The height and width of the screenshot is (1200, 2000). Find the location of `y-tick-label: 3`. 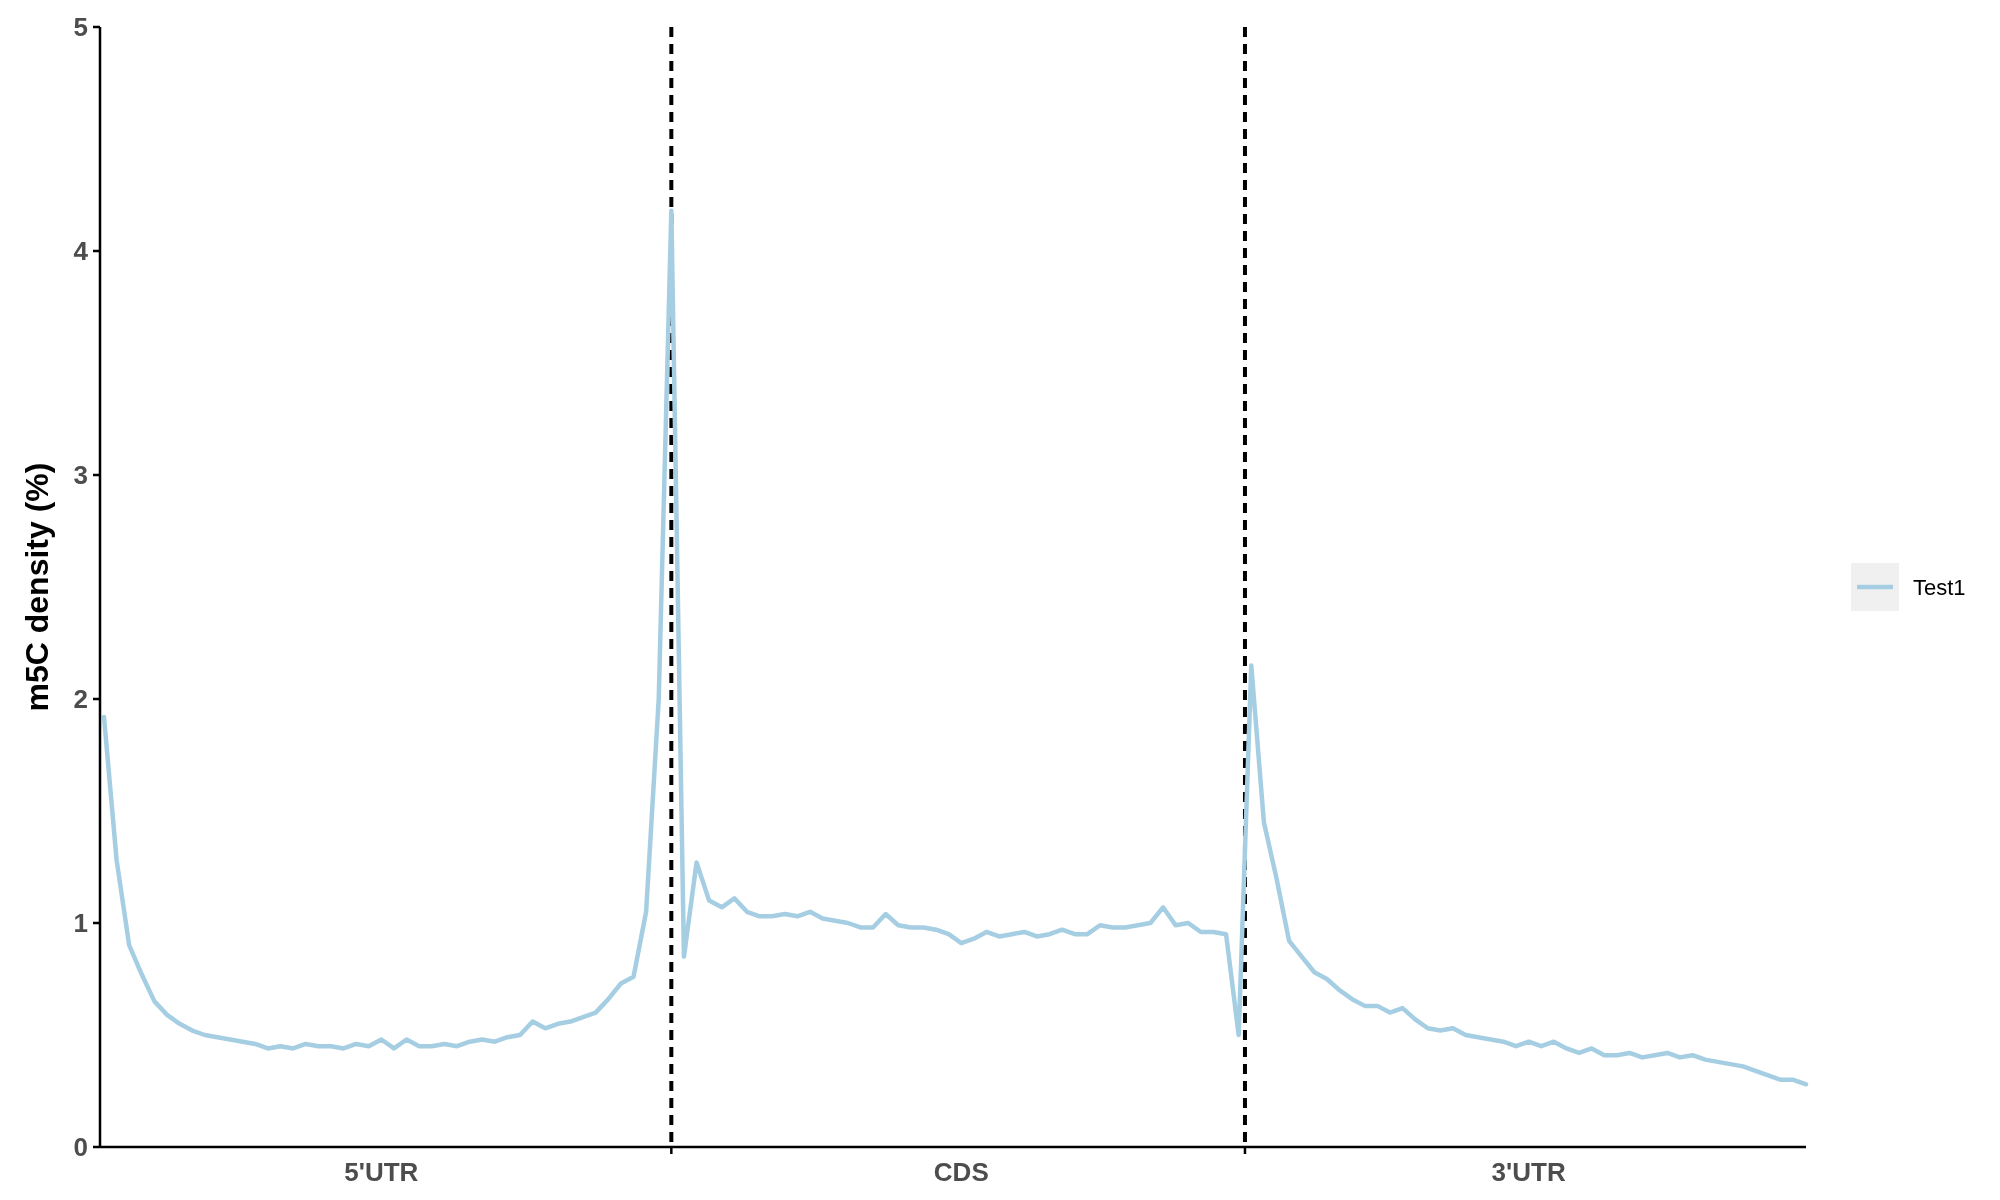

y-tick-label: 3 is located at coordinates (80, 475).